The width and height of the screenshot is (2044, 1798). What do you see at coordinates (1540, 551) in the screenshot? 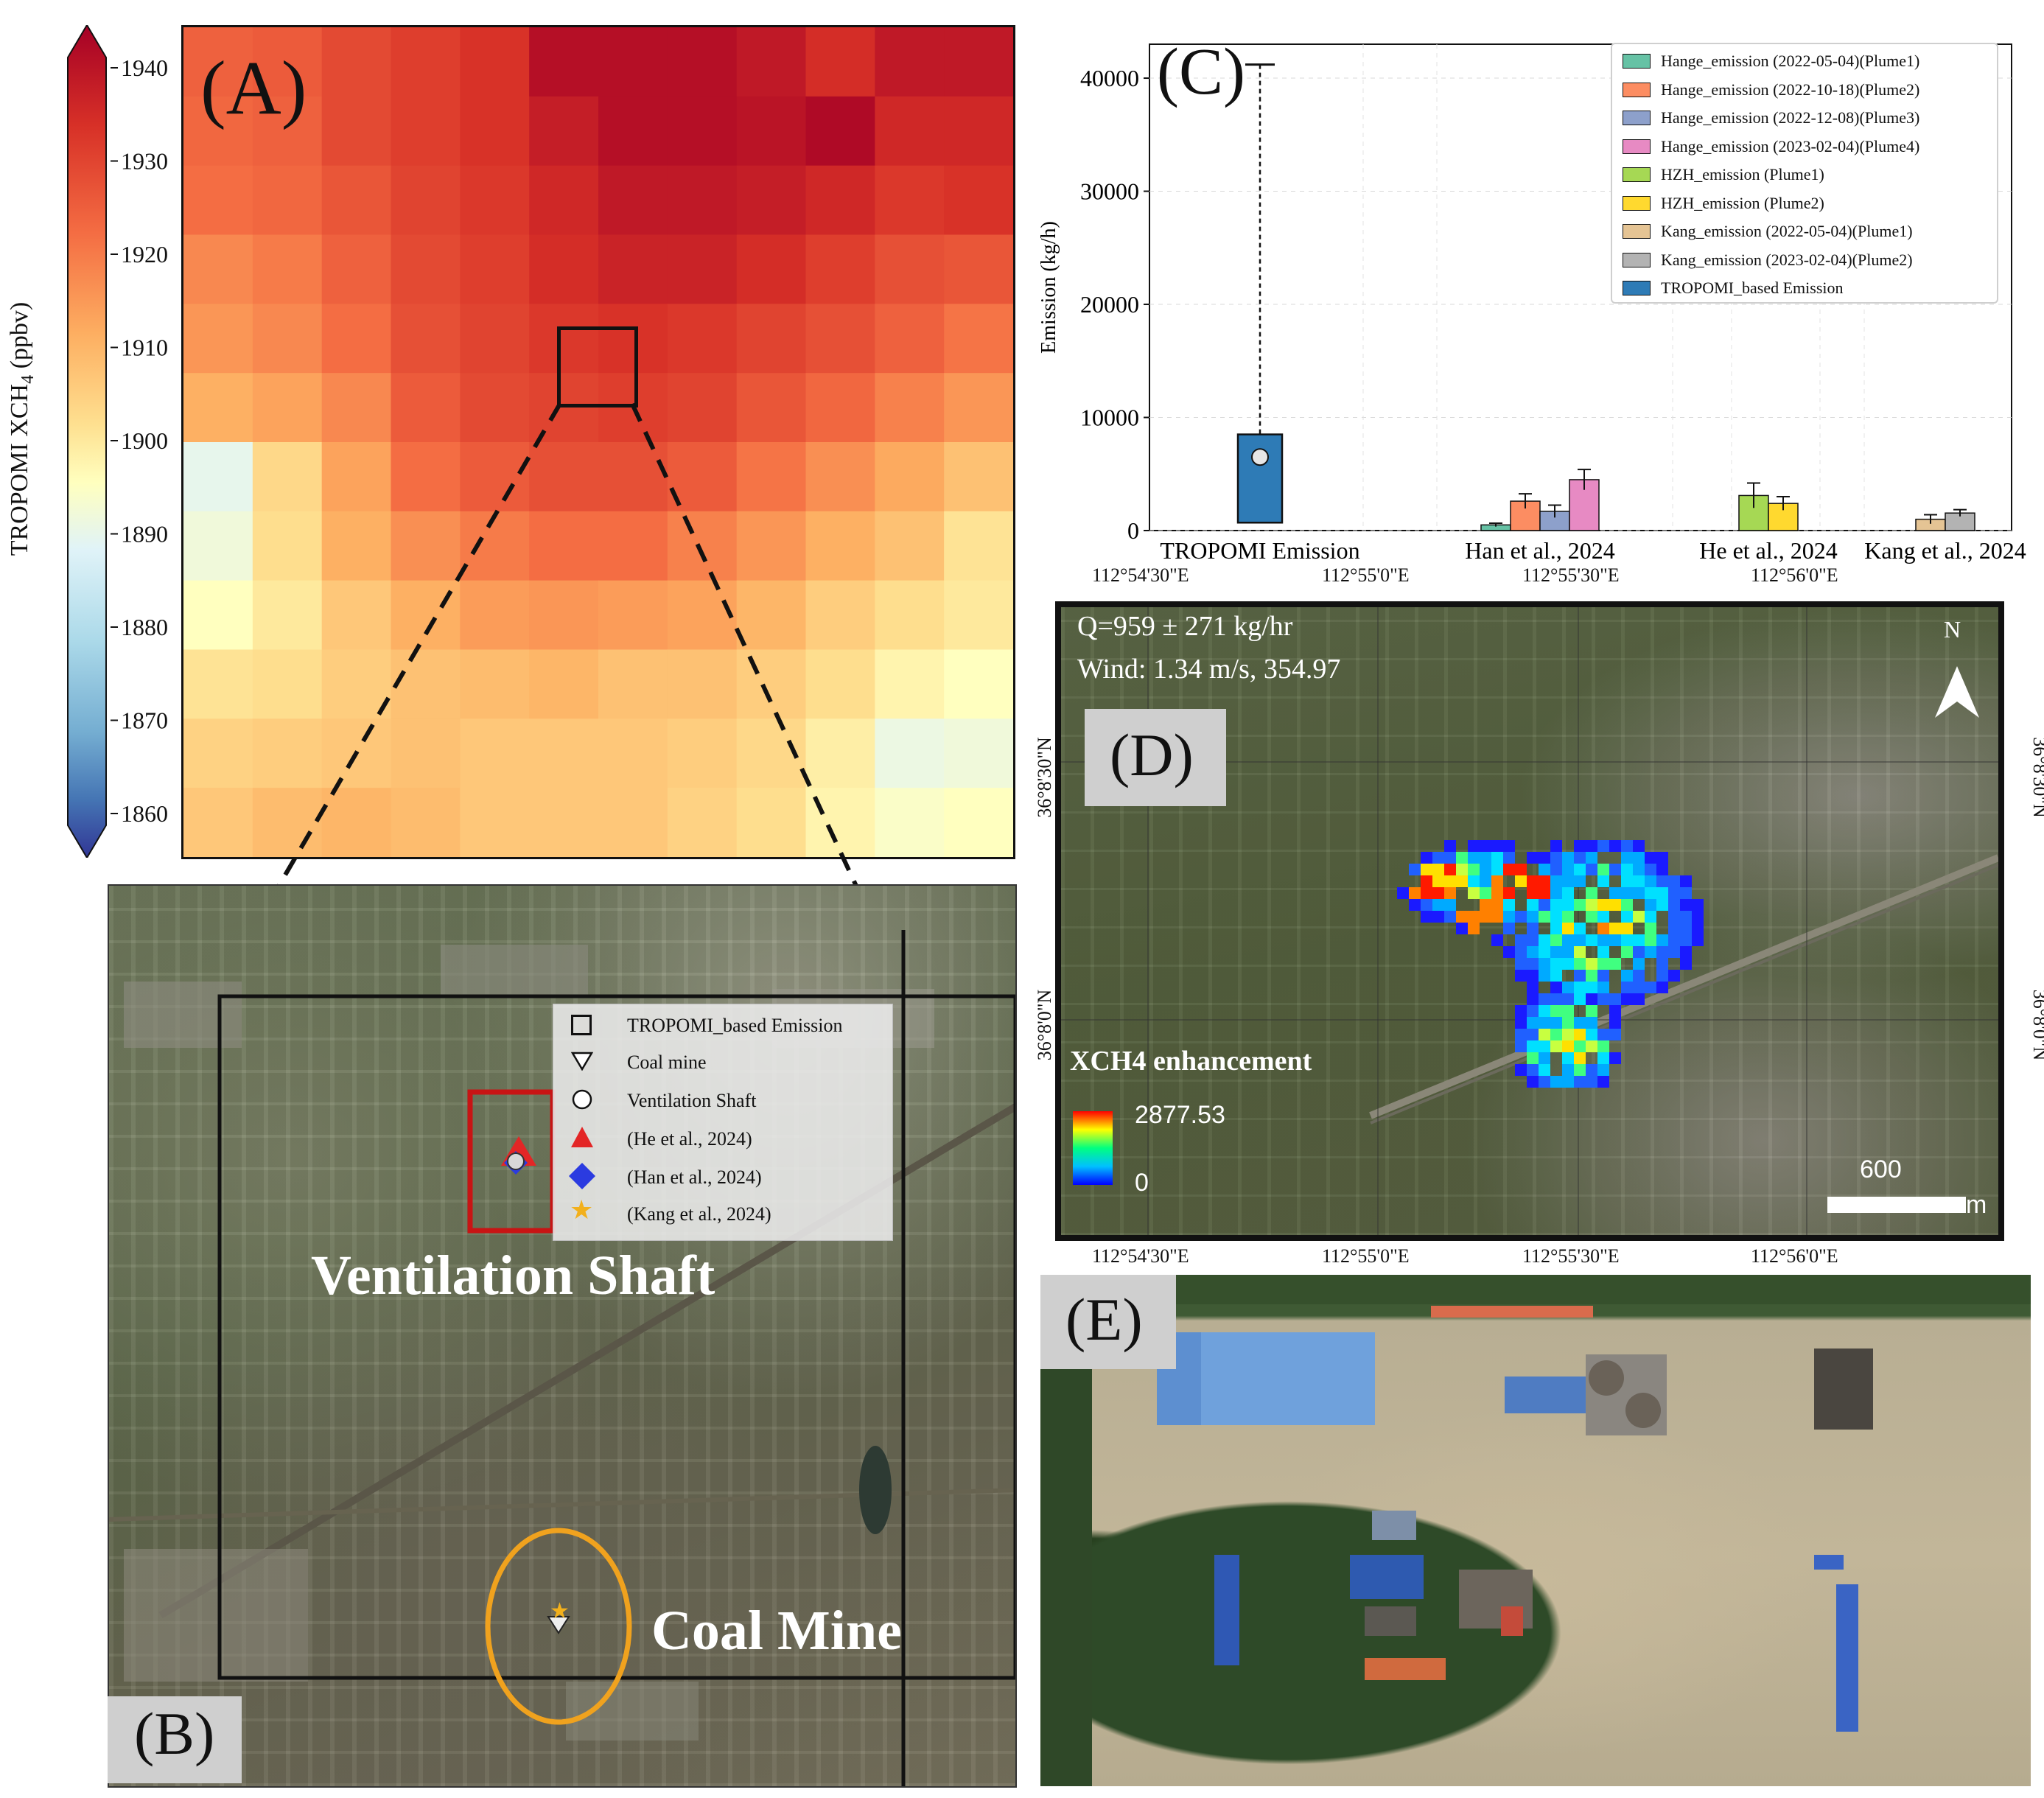
I see `x-tick-label: Han et al., 2024` at bounding box center [1540, 551].